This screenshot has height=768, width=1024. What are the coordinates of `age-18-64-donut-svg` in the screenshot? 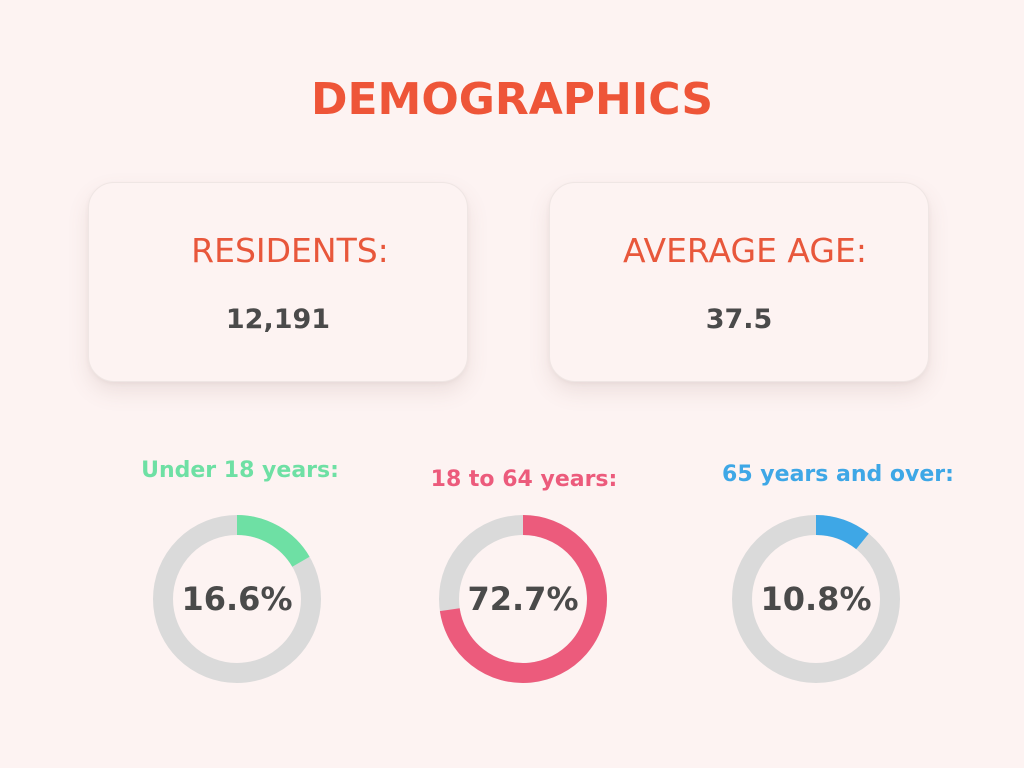 It's located at (523, 599).